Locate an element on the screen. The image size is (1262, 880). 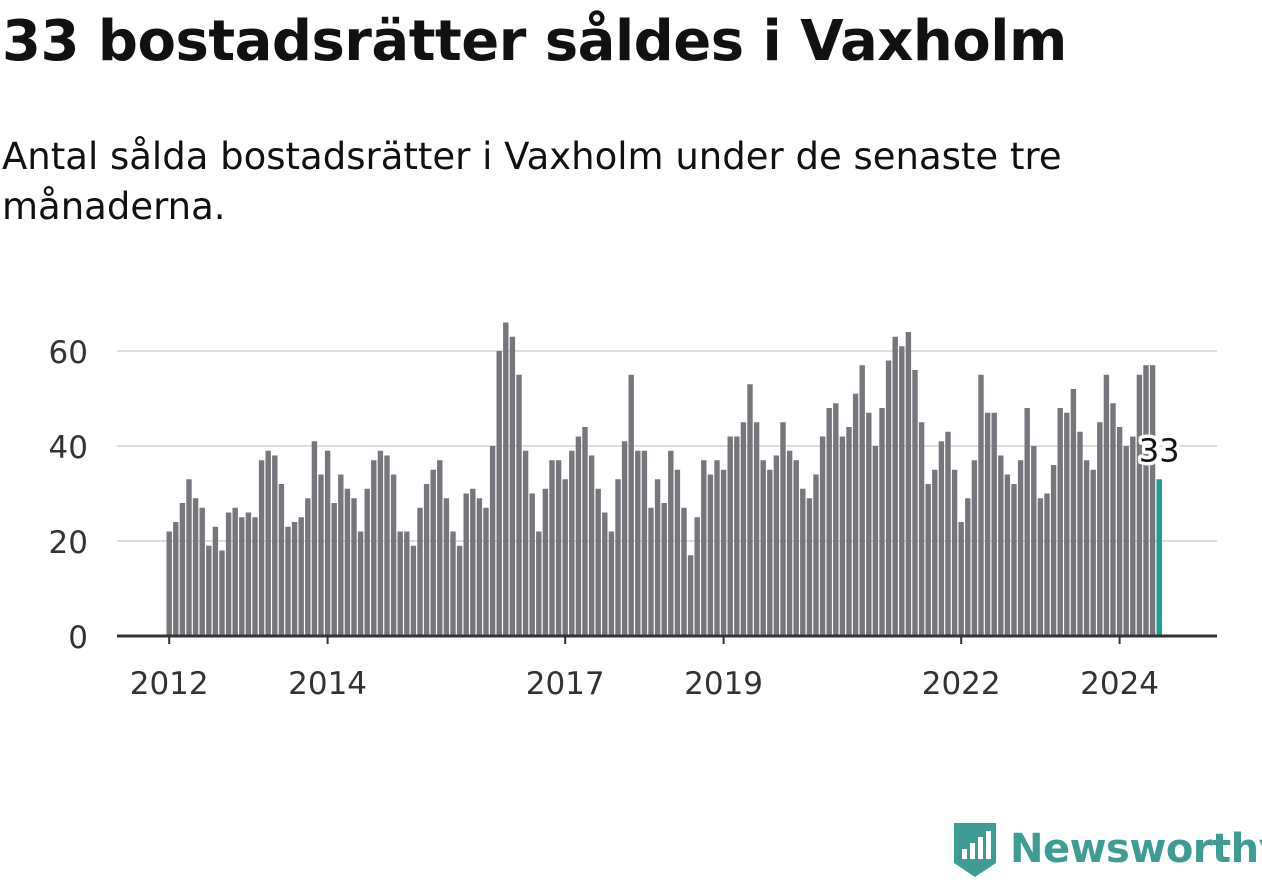
chart-title: 33 bostadsrätter såldes i Vaxholm is located at coordinates (534, 41).